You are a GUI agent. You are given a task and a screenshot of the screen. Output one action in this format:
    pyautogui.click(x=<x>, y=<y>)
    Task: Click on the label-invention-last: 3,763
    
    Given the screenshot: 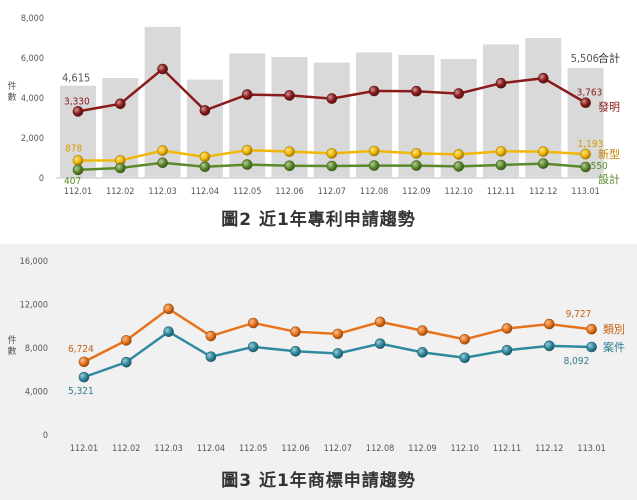 What is the action you would take?
    pyautogui.click(x=590, y=93)
    